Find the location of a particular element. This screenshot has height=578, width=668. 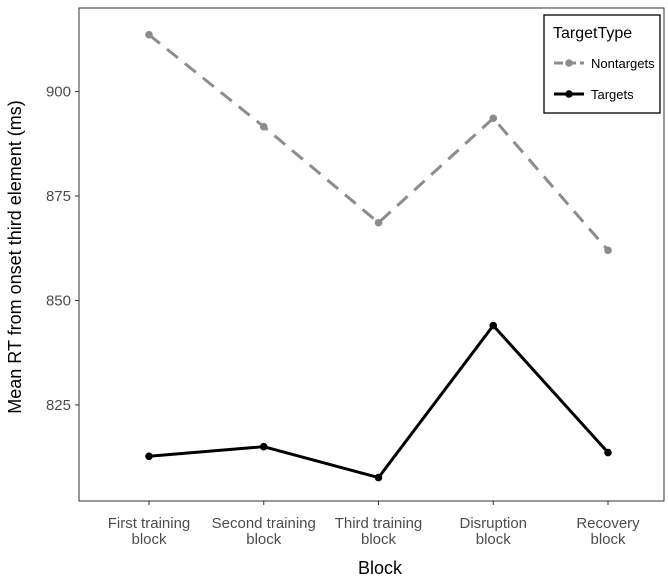

x-tick-label: First training is located at coordinates (149, 523).